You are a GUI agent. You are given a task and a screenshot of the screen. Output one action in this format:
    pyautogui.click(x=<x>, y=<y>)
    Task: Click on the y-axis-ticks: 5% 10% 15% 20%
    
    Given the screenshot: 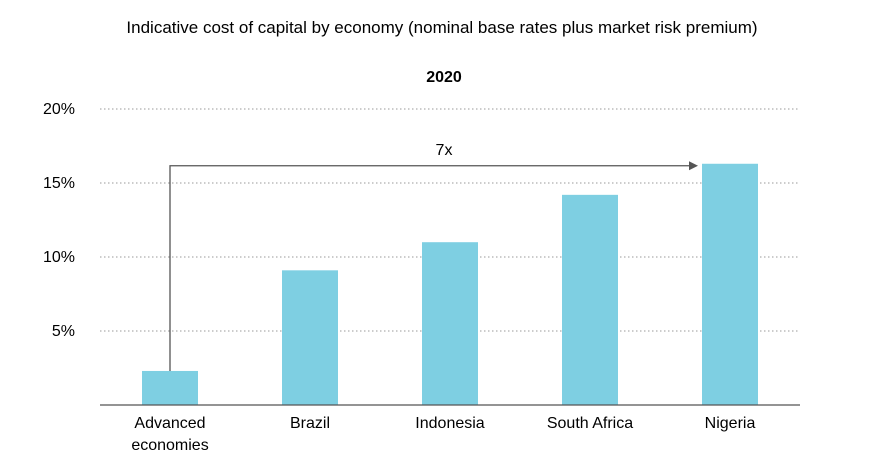 What is the action you would take?
    pyautogui.click(x=59, y=220)
    